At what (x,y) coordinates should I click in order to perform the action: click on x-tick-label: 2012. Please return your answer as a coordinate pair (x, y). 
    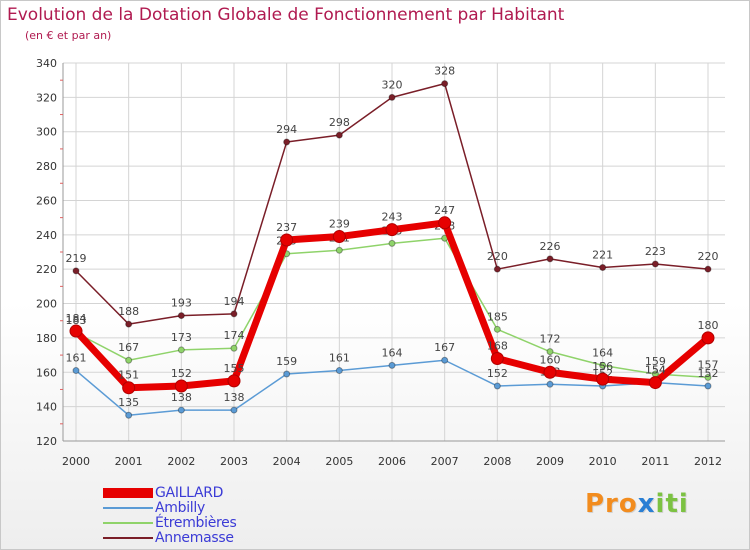
    Looking at the image, I should click on (708, 461).